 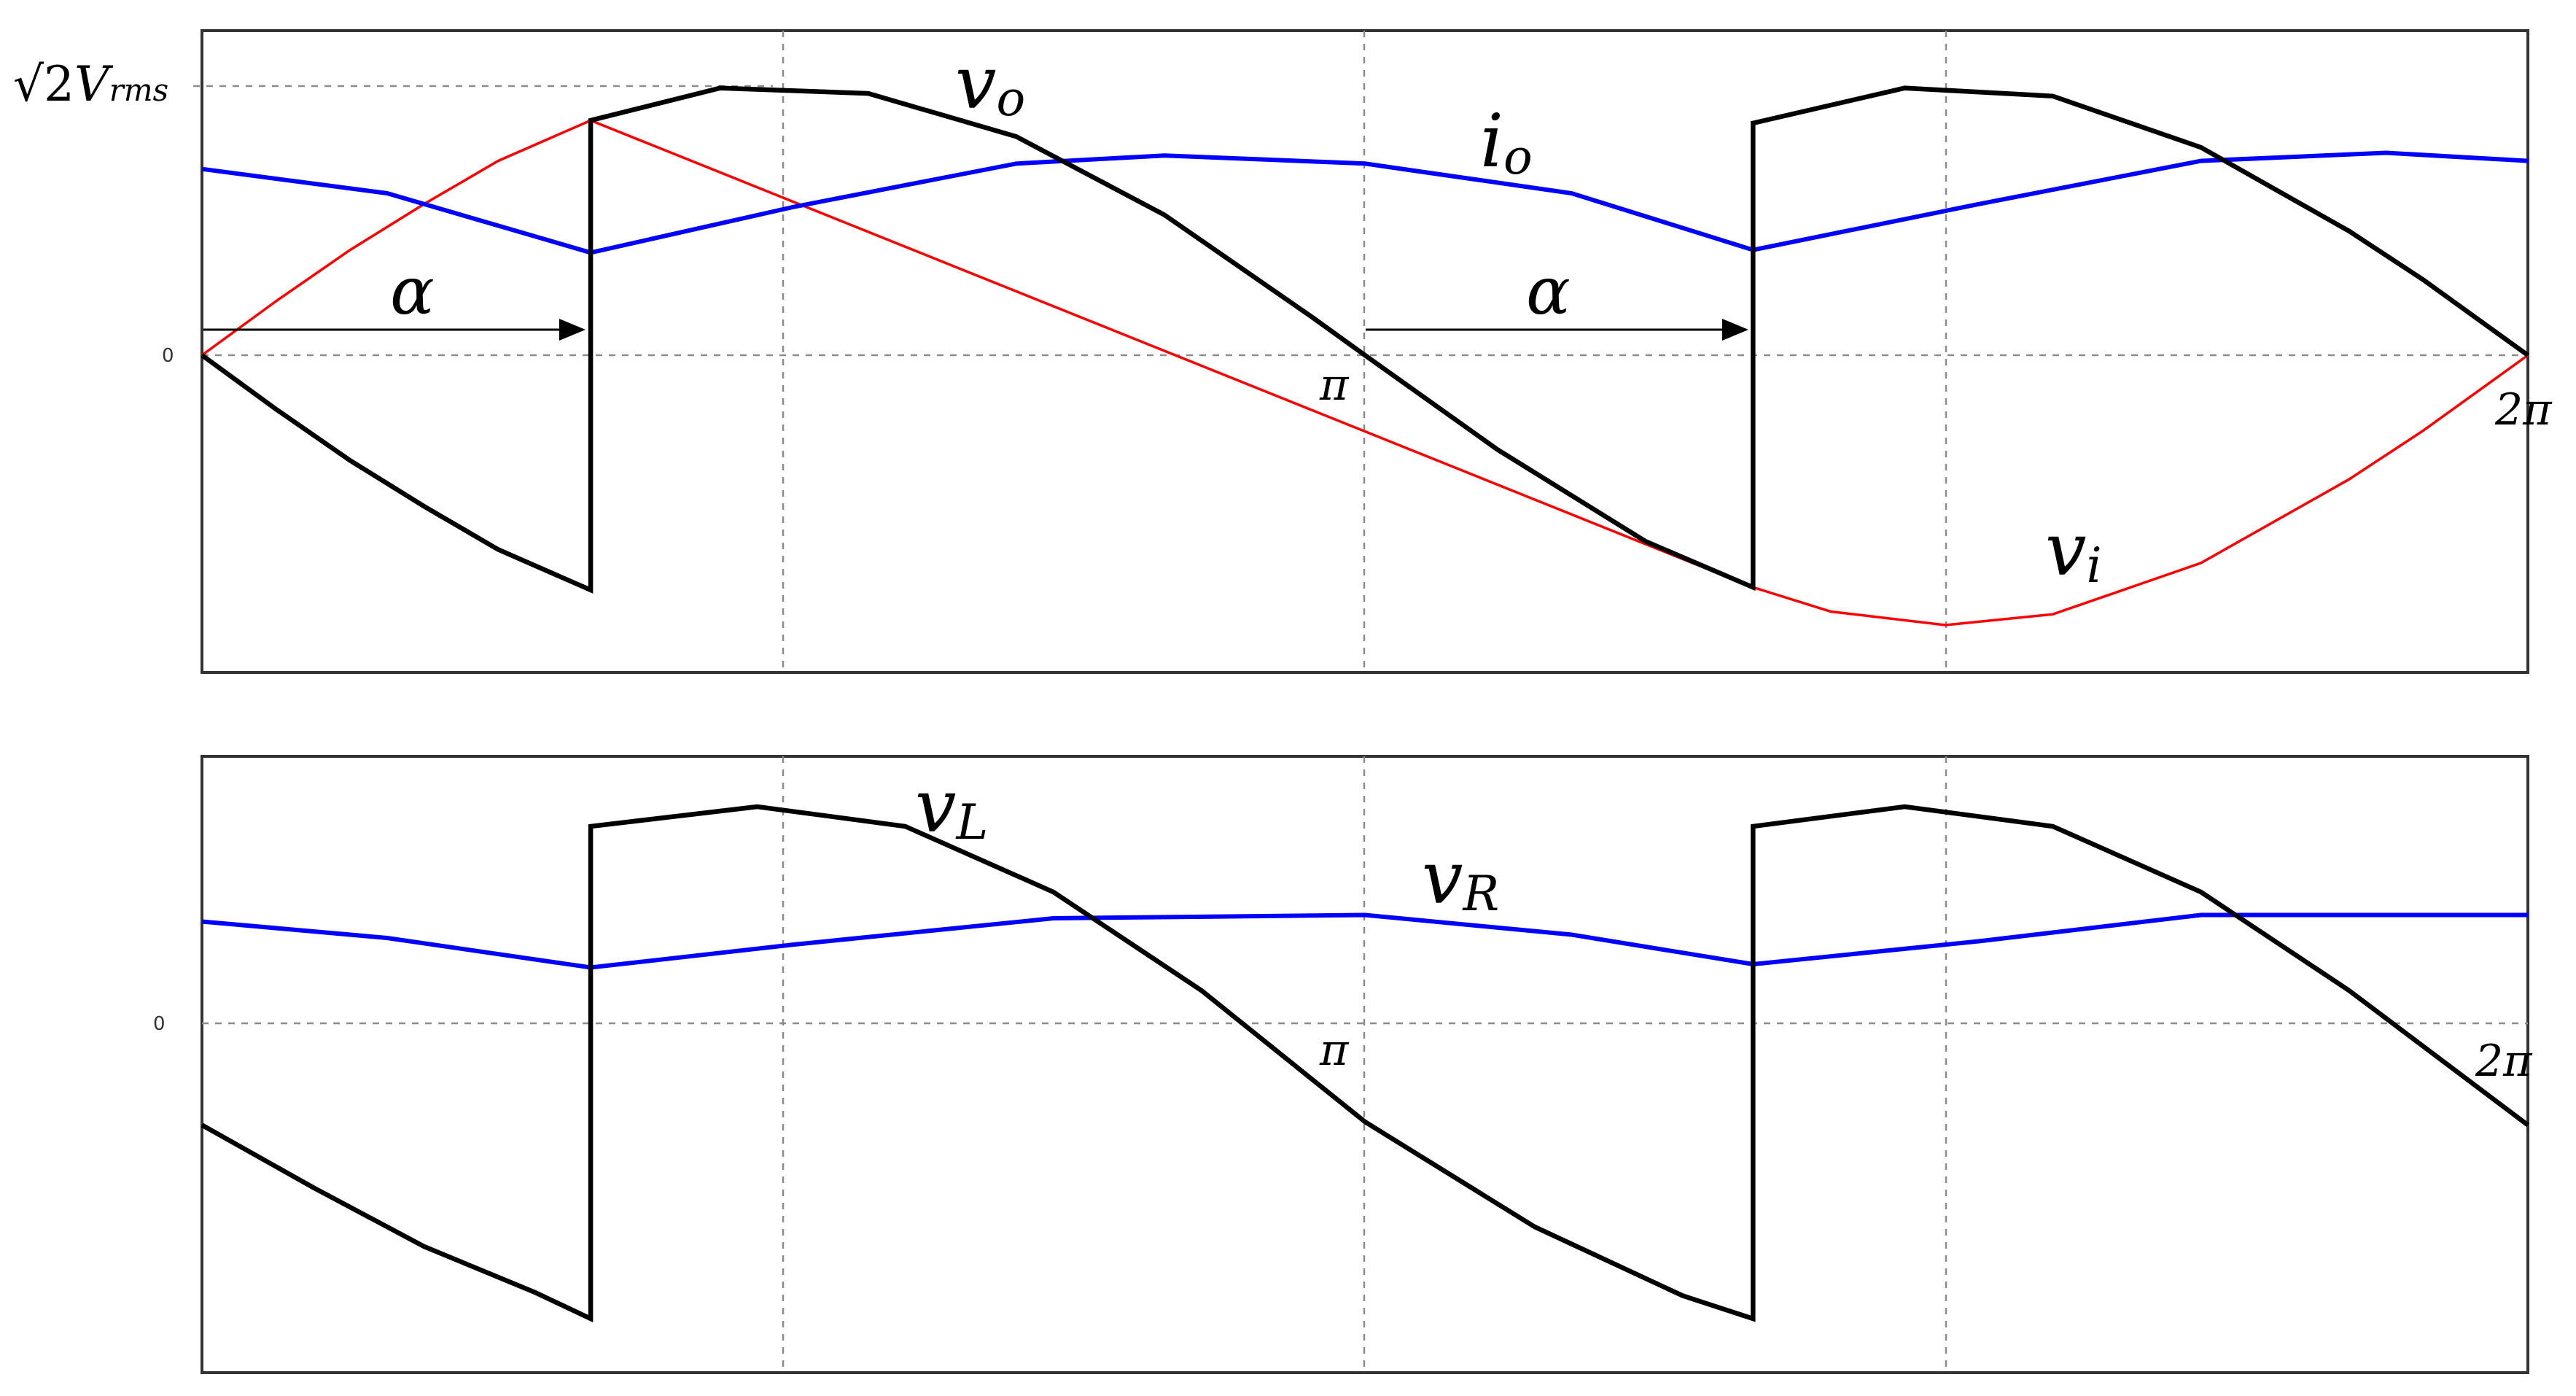 I want to click on series-label-vo: vo, so click(x=990, y=83).